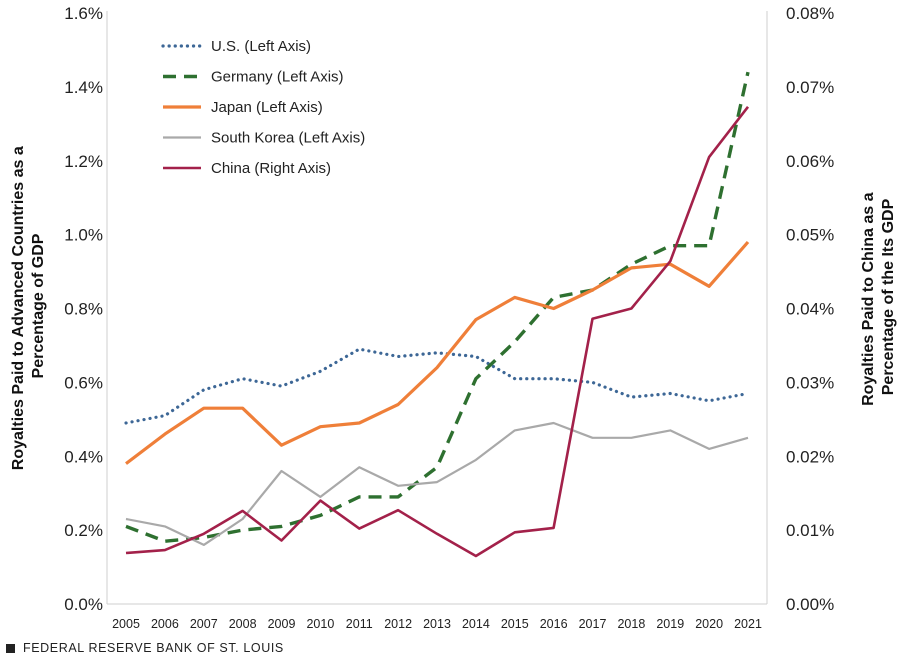 Image resolution: width=909 pixels, height=659 pixels. I want to click on legend-label: South Korea (Left Axis), so click(288, 138).